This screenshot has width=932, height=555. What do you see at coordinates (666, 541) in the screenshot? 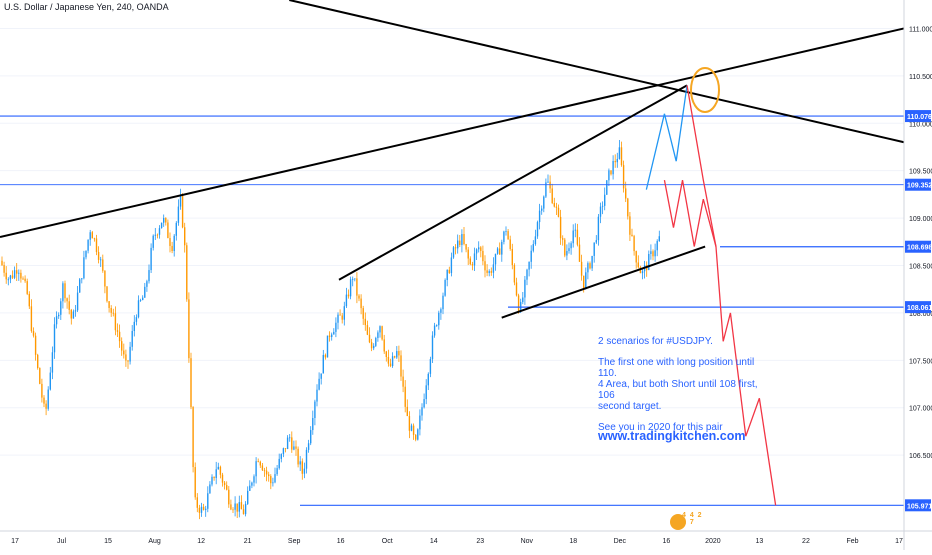
I see `x-tick-label: 16` at bounding box center [666, 541].